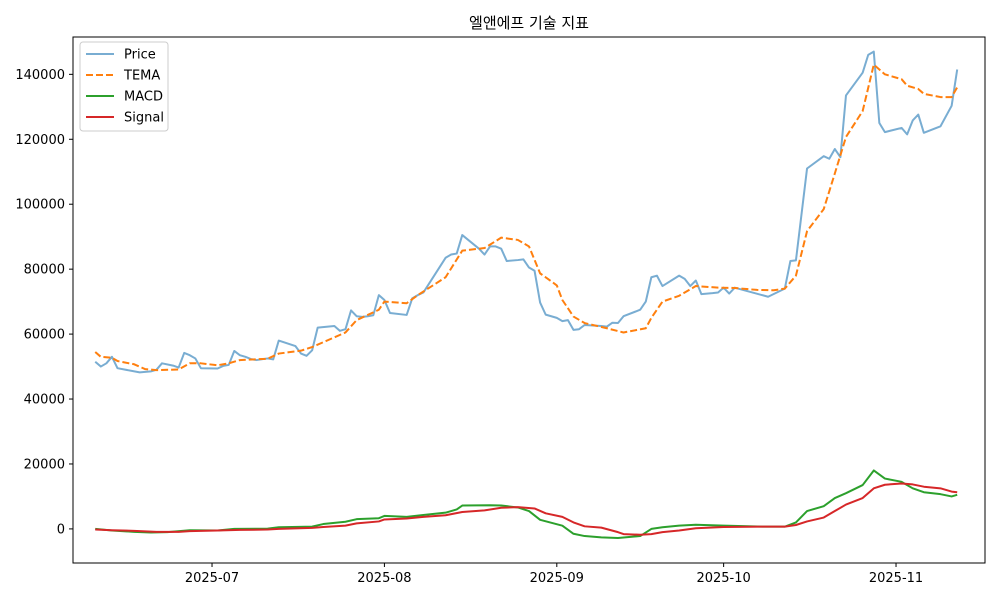 This screenshot has height=600, width=1000. What do you see at coordinates (557, 578) in the screenshot?
I see `x-tick-label: 2025-09` at bounding box center [557, 578].